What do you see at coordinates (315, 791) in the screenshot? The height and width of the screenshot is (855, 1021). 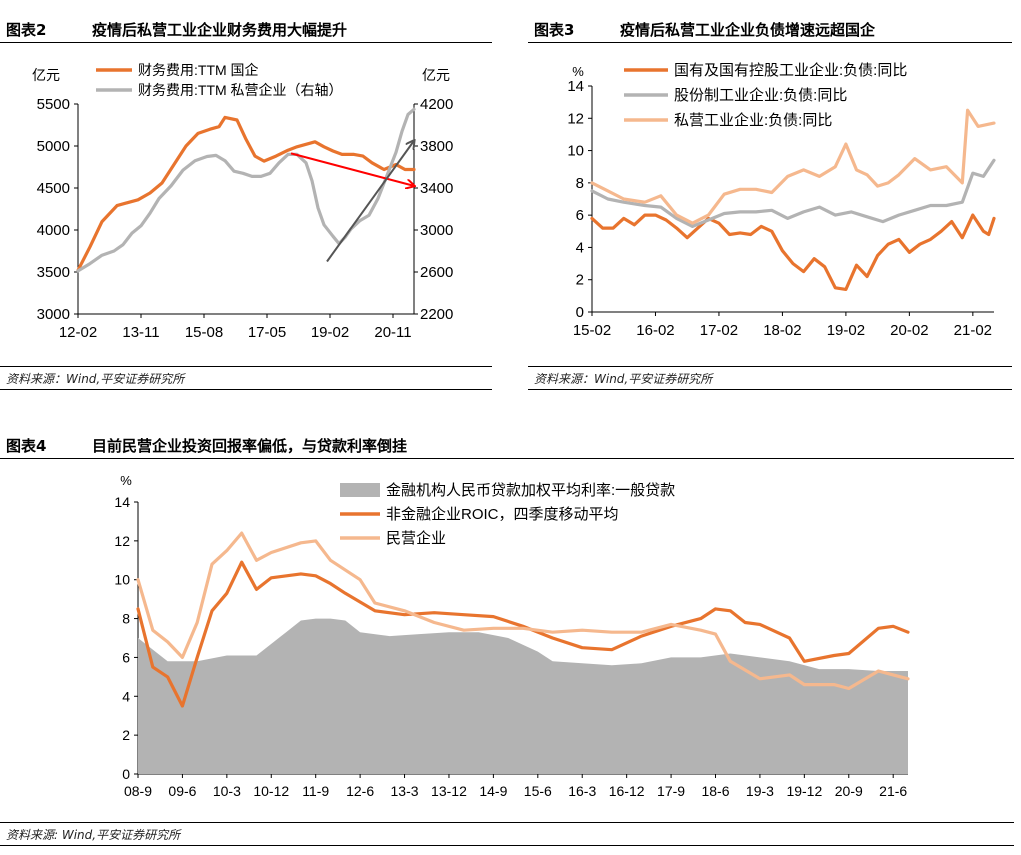 I see `x-tick-label: 11-9` at bounding box center [315, 791].